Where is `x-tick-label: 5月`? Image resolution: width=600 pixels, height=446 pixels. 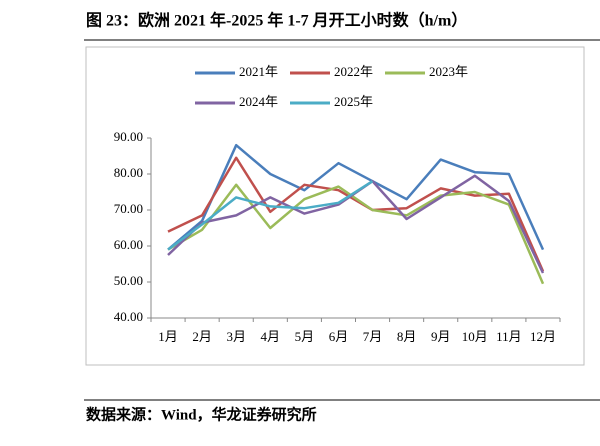 x-tick-label: 5月 is located at coordinates (305, 336).